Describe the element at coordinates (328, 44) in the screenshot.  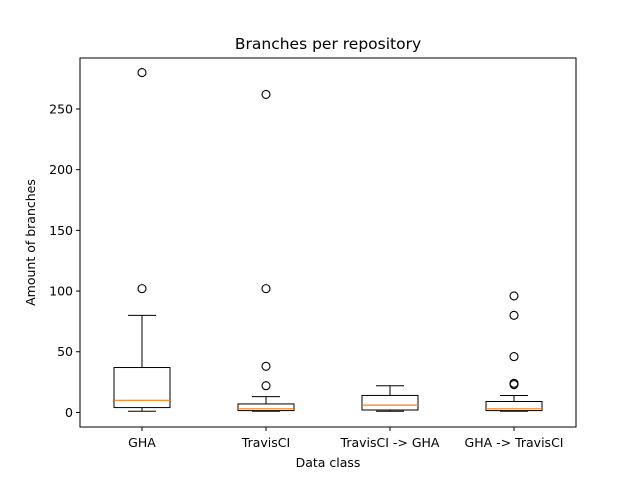
I see `chart-title: Branches per repository` at that location.